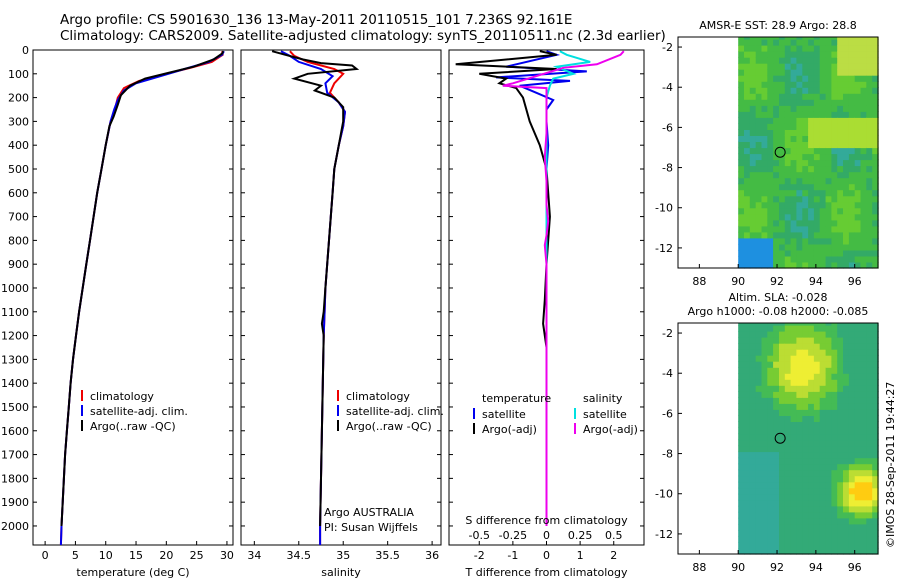 This screenshot has width=900, height=580. I want to click on map-border, so click(778, 152).